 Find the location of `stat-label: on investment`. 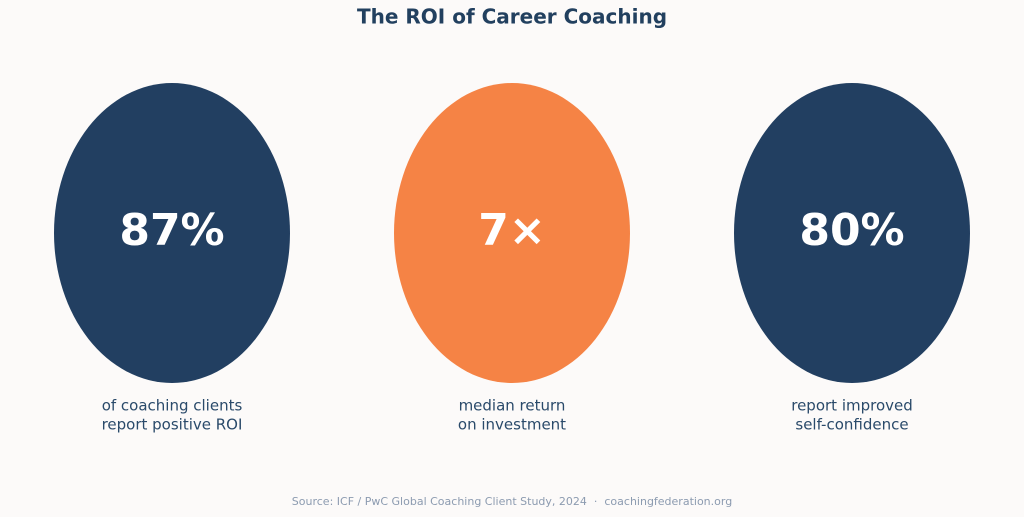

stat-label: on investment is located at coordinates (512, 425).